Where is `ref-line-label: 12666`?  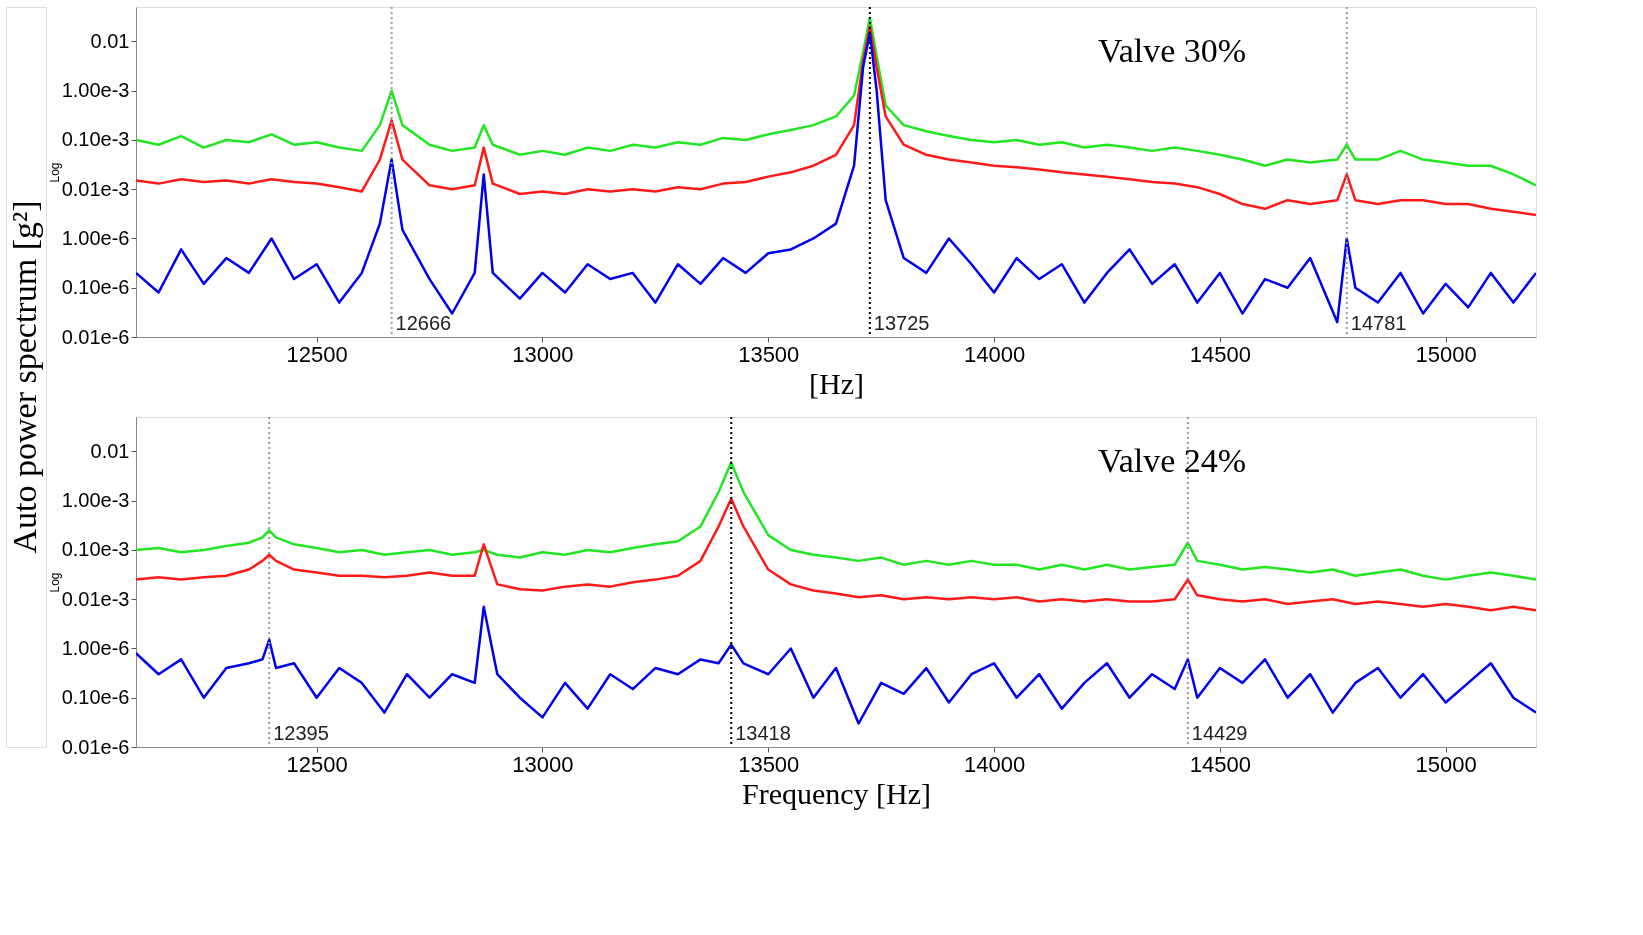
ref-line-label: 12666 is located at coordinates (423, 323).